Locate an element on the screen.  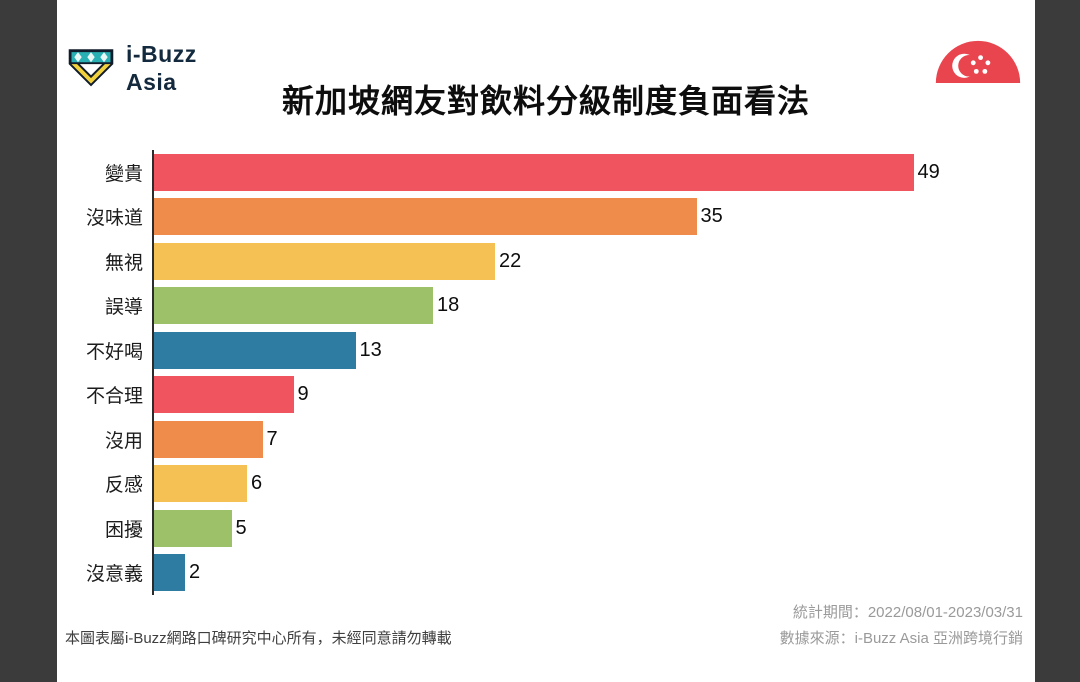
bar-track: 13 is located at coordinates (593, 350).